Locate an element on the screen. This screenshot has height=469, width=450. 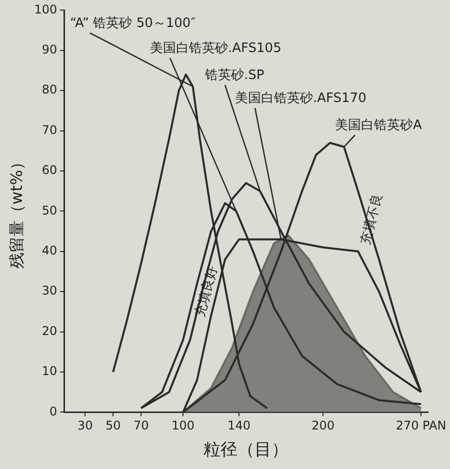
text: “A” 锆英砂 50～100″ is located at coordinates (133, 23).